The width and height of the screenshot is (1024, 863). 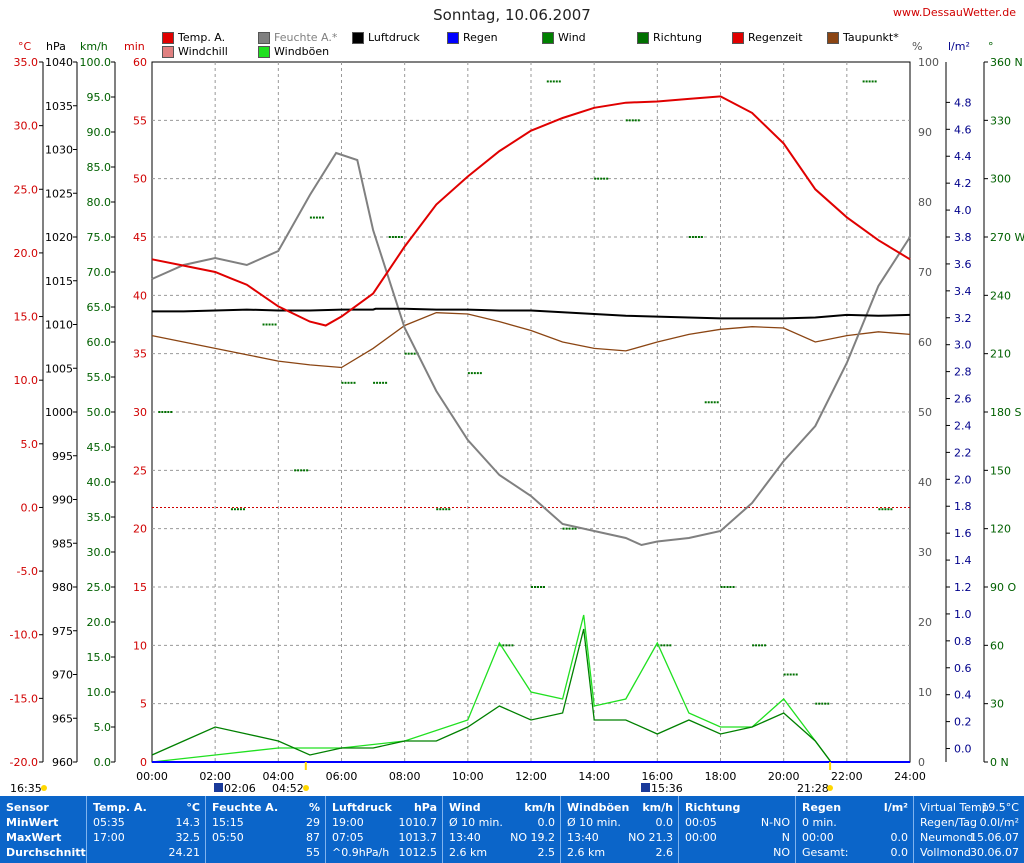 What do you see at coordinates (531, 776) in the screenshot?
I see `time-tick-label: 12:00` at bounding box center [531, 776].